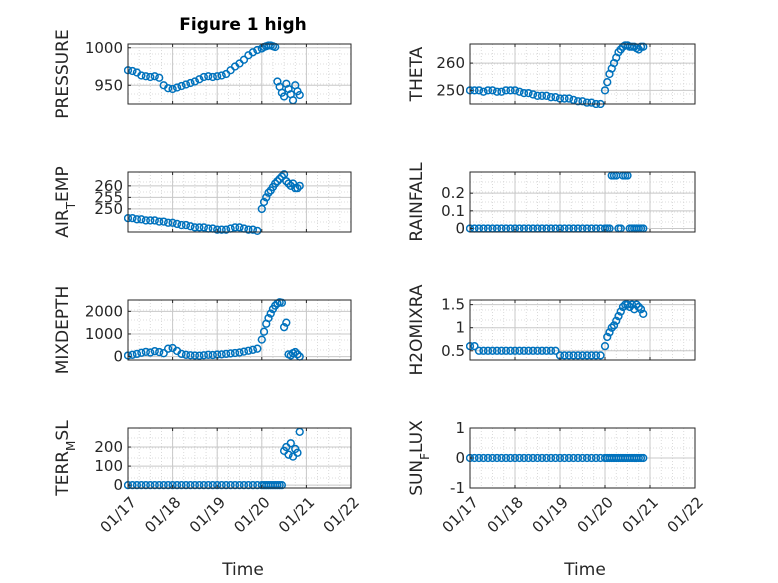  I want to click on x-tick-label: 01/21, so click(296, 514).